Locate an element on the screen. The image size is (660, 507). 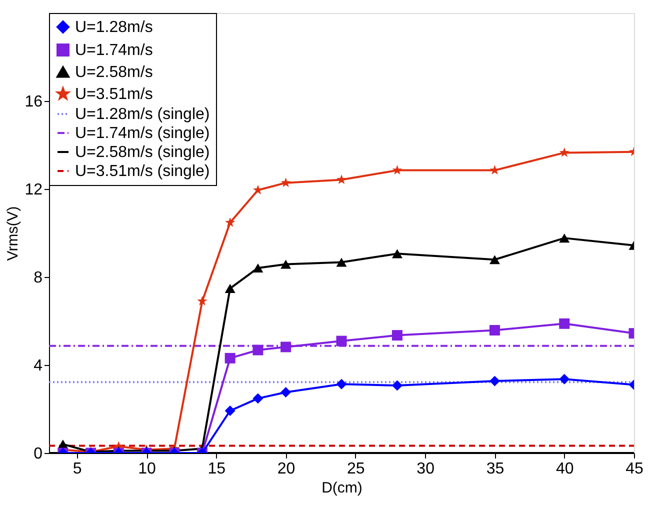
x-tick-label: 45 is located at coordinates (635, 469).